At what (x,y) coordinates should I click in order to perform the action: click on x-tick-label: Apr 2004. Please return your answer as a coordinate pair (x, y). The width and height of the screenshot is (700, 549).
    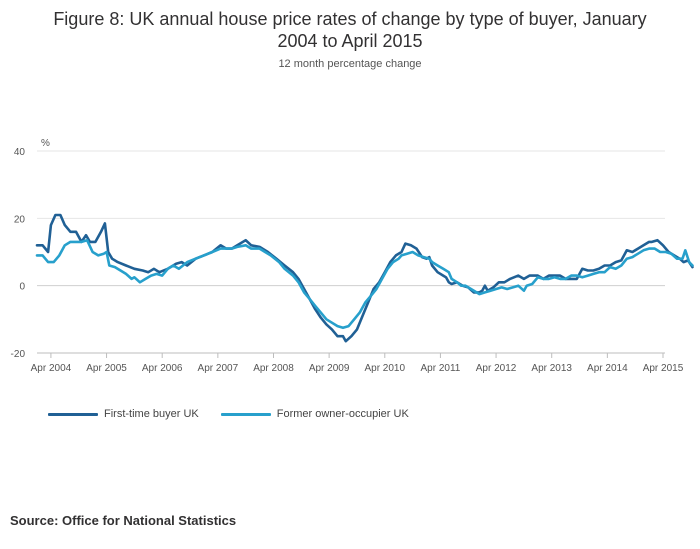
    Looking at the image, I should click on (51, 368).